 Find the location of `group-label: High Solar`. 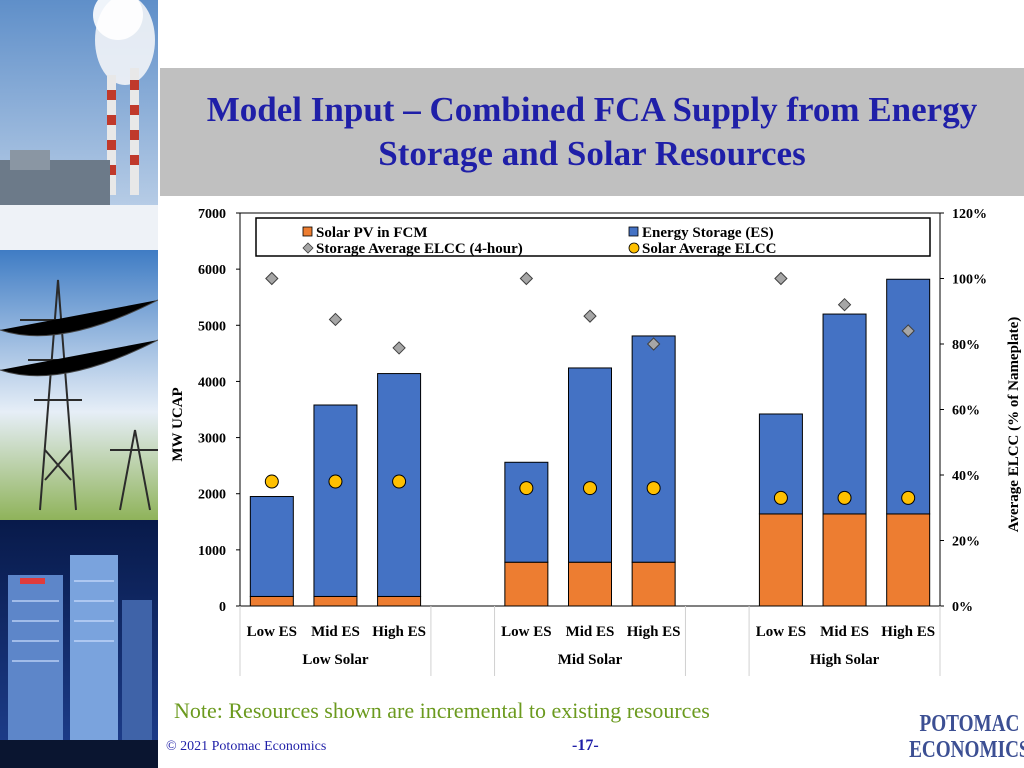

group-label: High Solar is located at coordinates (845, 660).